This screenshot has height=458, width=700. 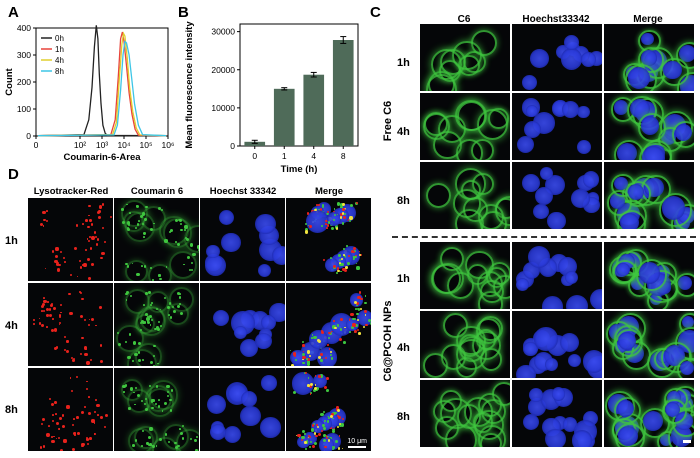 I want to click on panel-d-image-coumarin-8h, so click(x=156, y=409).